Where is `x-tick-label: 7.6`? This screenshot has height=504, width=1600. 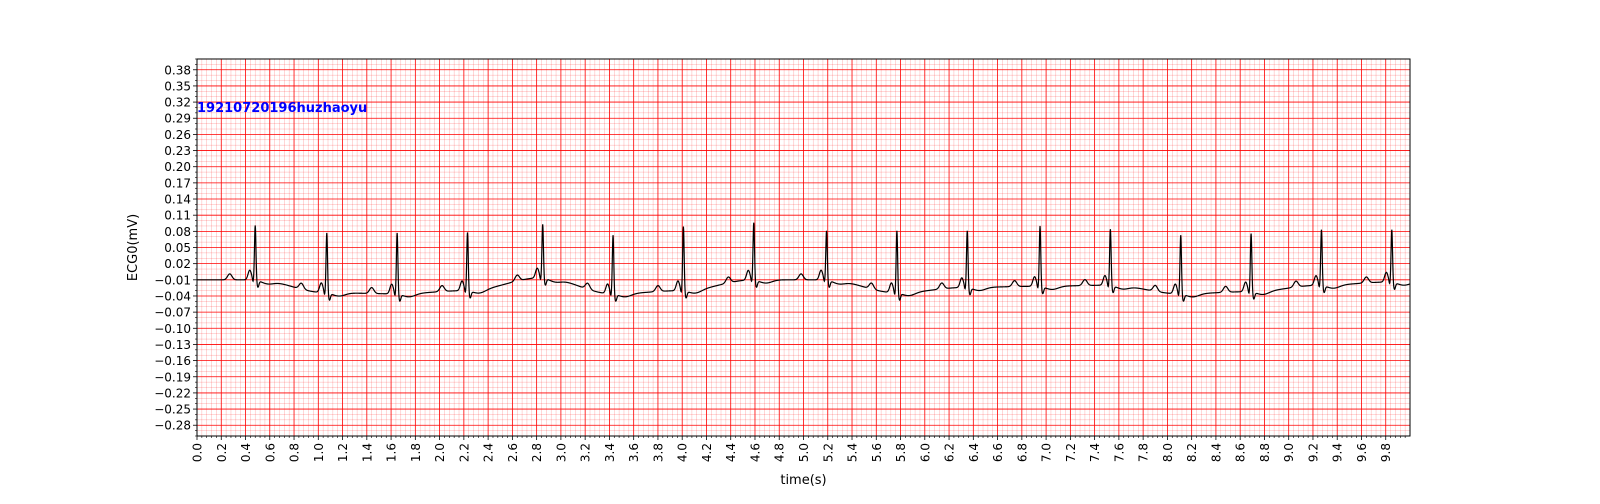
x-tick-label: 7.6 is located at coordinates (1119, 452).